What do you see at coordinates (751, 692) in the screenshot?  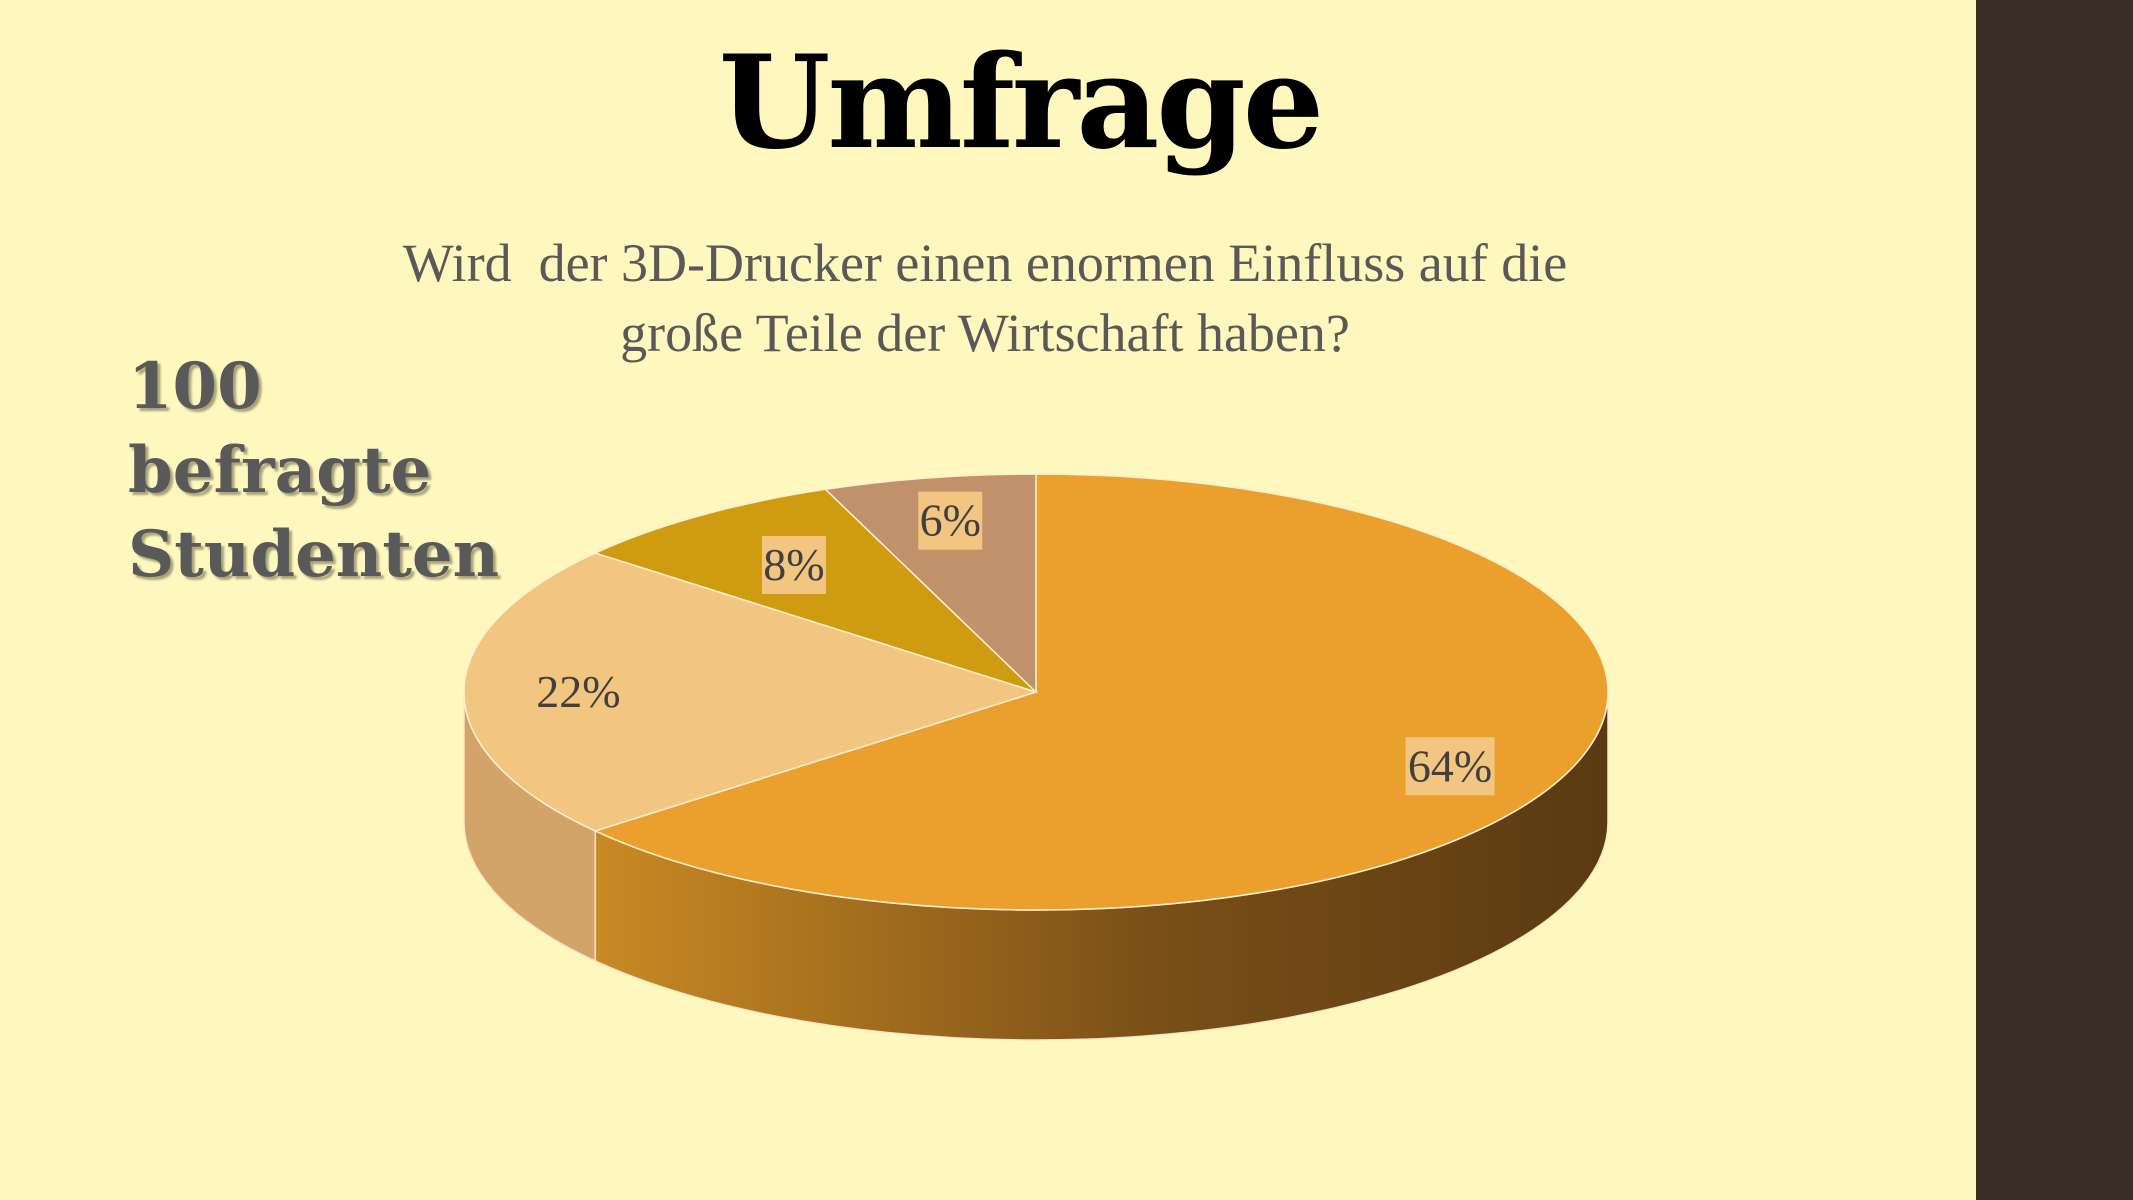 I see `pie-slice-22pct` at bounding box center [751, 692].